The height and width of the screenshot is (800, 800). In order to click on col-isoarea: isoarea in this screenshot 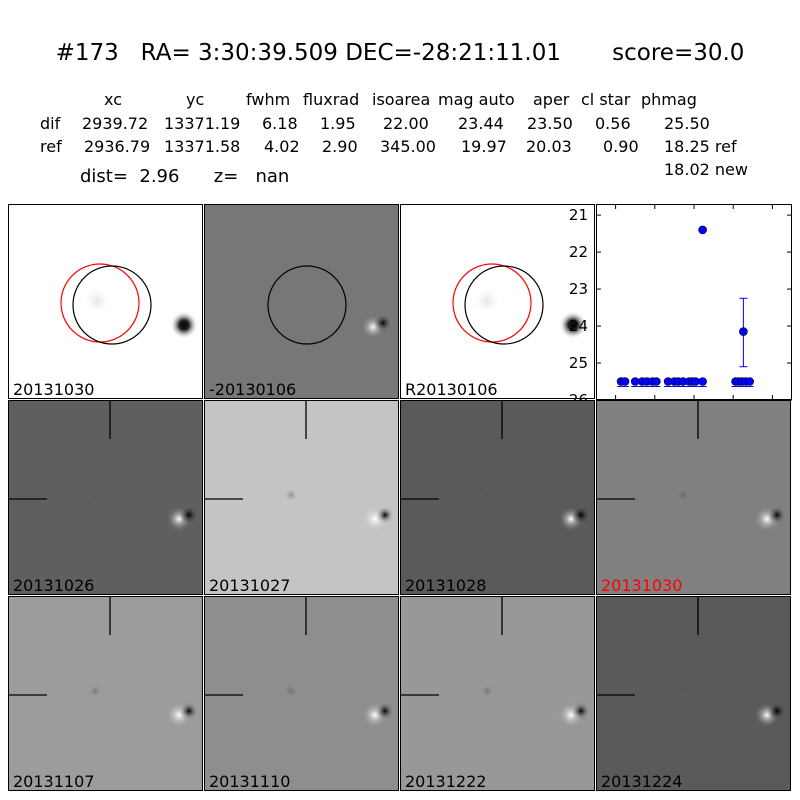, I will do `click(401, 99)`.